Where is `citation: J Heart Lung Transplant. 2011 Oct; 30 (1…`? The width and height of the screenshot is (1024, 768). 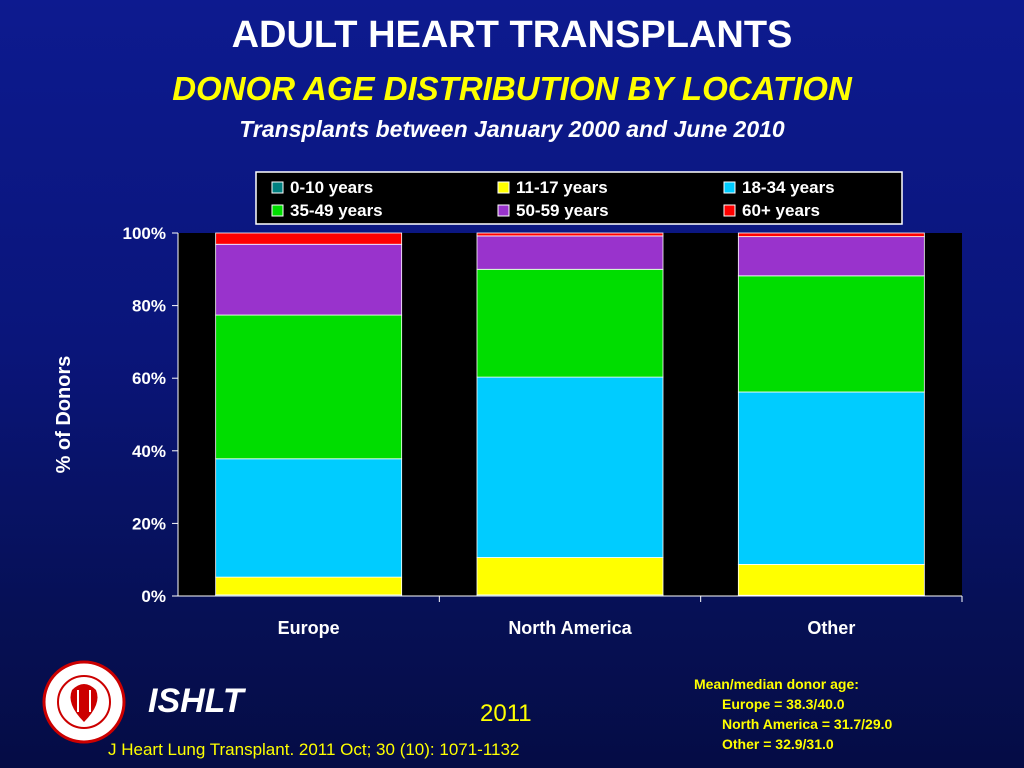
citation: J Heart Lung Transplant. 2011 Oct; 30 (1… is located at coordinates (314, 749).